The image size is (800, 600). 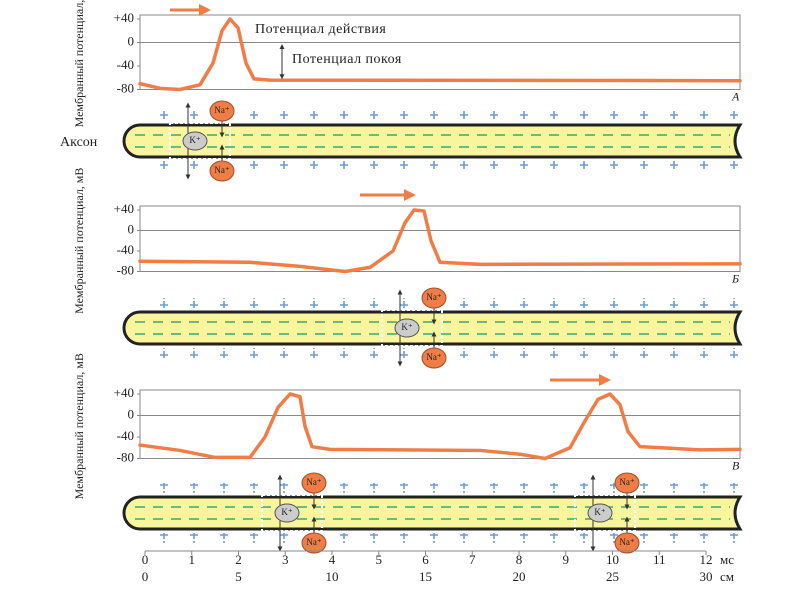 What do you see at coordinates (379, 559) in the screenshot?
I see `time-tick-label: 5` at bounding box center [379, 559].